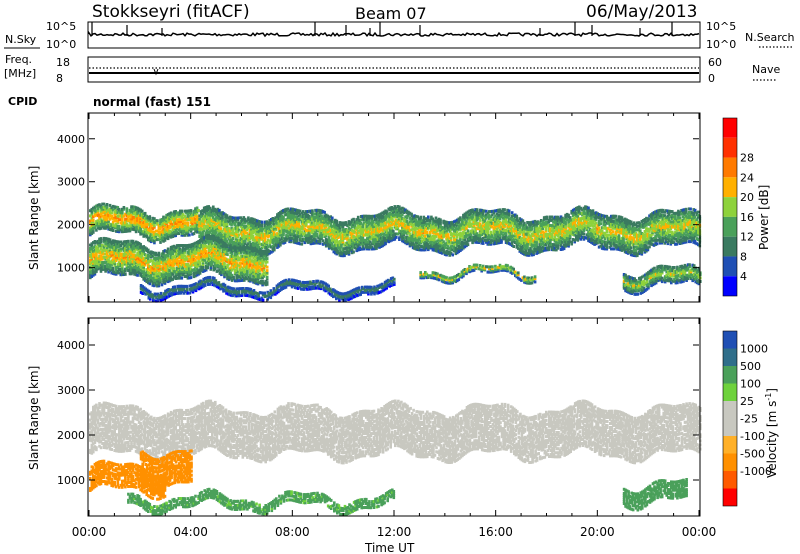  What do you see at coordinates (766, 69) in the screenshot?
I see `nave-label: Nave` at bounding box center [766, 69].